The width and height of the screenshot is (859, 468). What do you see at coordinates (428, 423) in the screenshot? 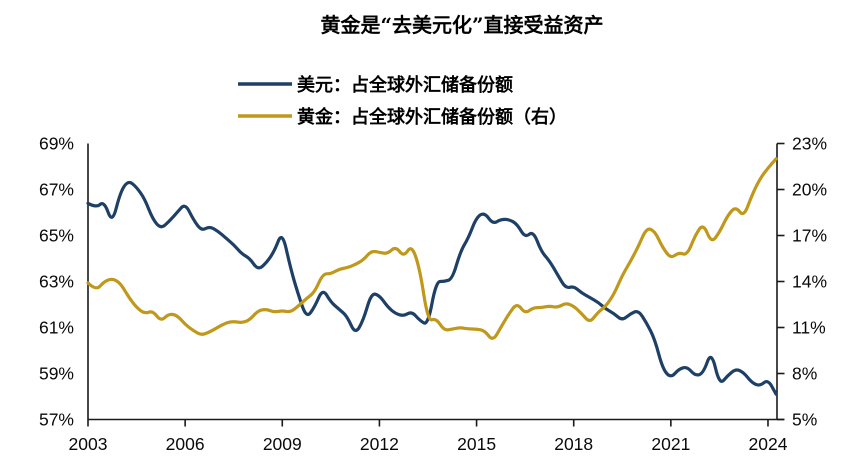
I see `x-axis-ticks` at bounding box center [428, 423].